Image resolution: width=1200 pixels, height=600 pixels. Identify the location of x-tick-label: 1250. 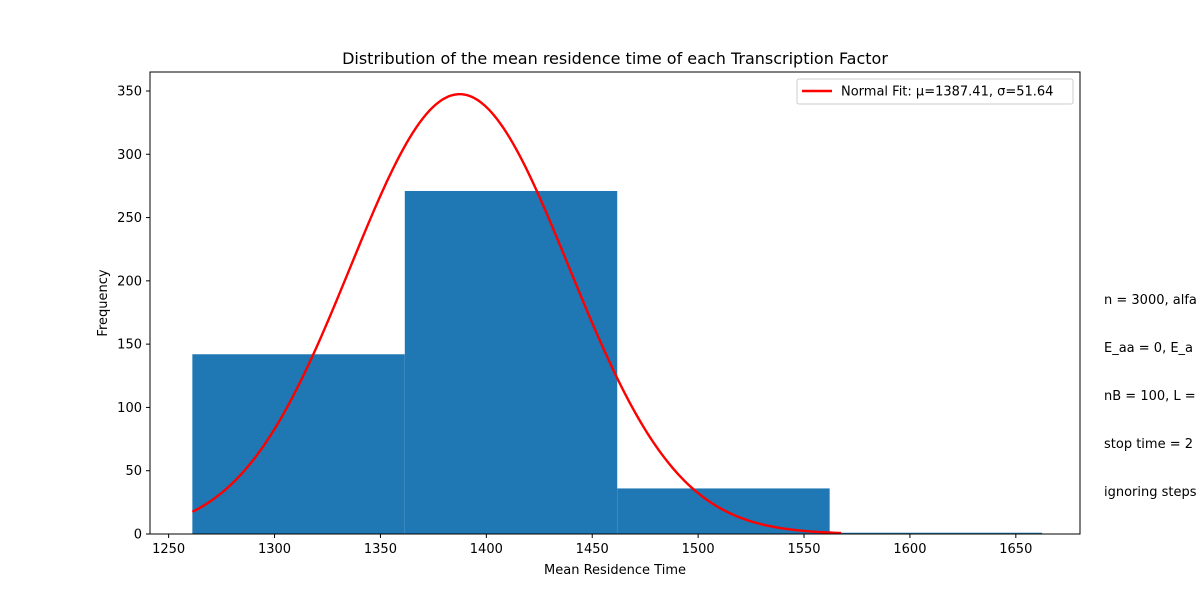
(168, 549).